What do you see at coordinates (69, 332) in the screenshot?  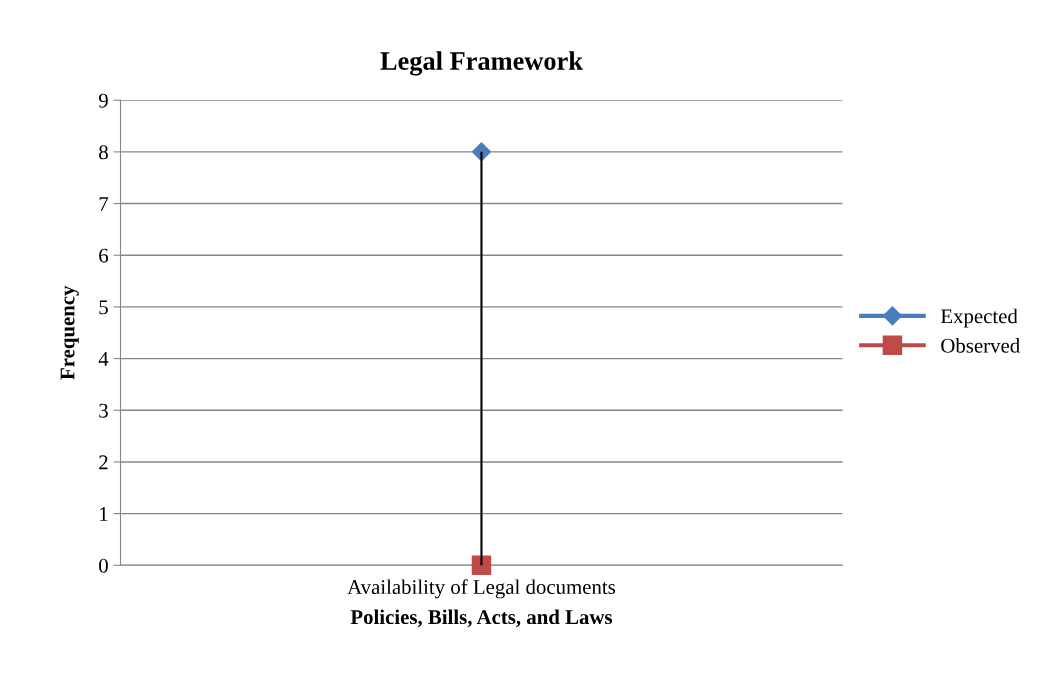 I see `y-axis-title: Frequency` at bounding box center [69, 332].